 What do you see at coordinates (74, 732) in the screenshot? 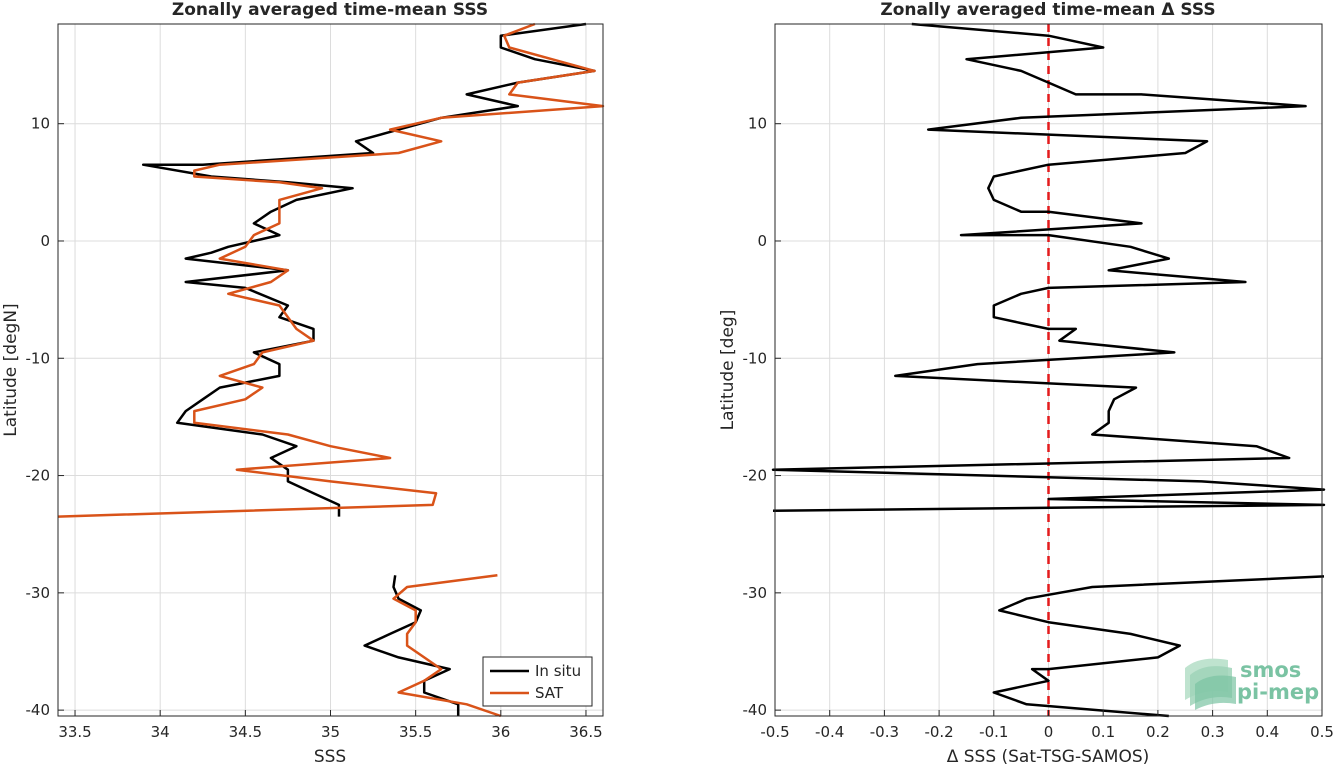
I see `x-tick-label: 33.5` at bounding box center [74, 732].